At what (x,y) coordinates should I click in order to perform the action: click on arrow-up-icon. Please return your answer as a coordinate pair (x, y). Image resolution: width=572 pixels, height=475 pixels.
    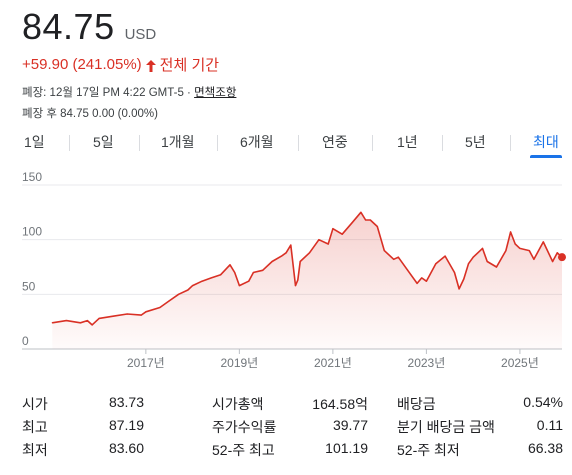
    Looking at the image, I should click on (150, 65).